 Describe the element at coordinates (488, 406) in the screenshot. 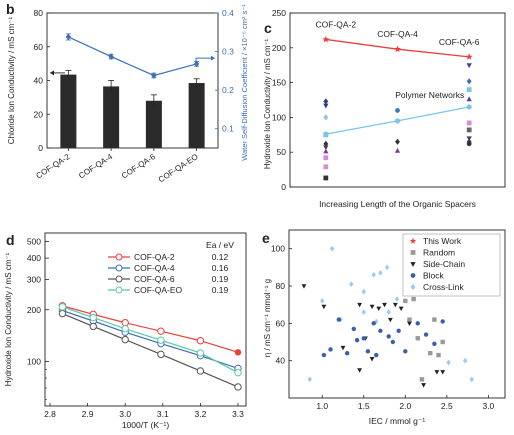

I see `panel-e-xtick-label: 3.0` at that location.